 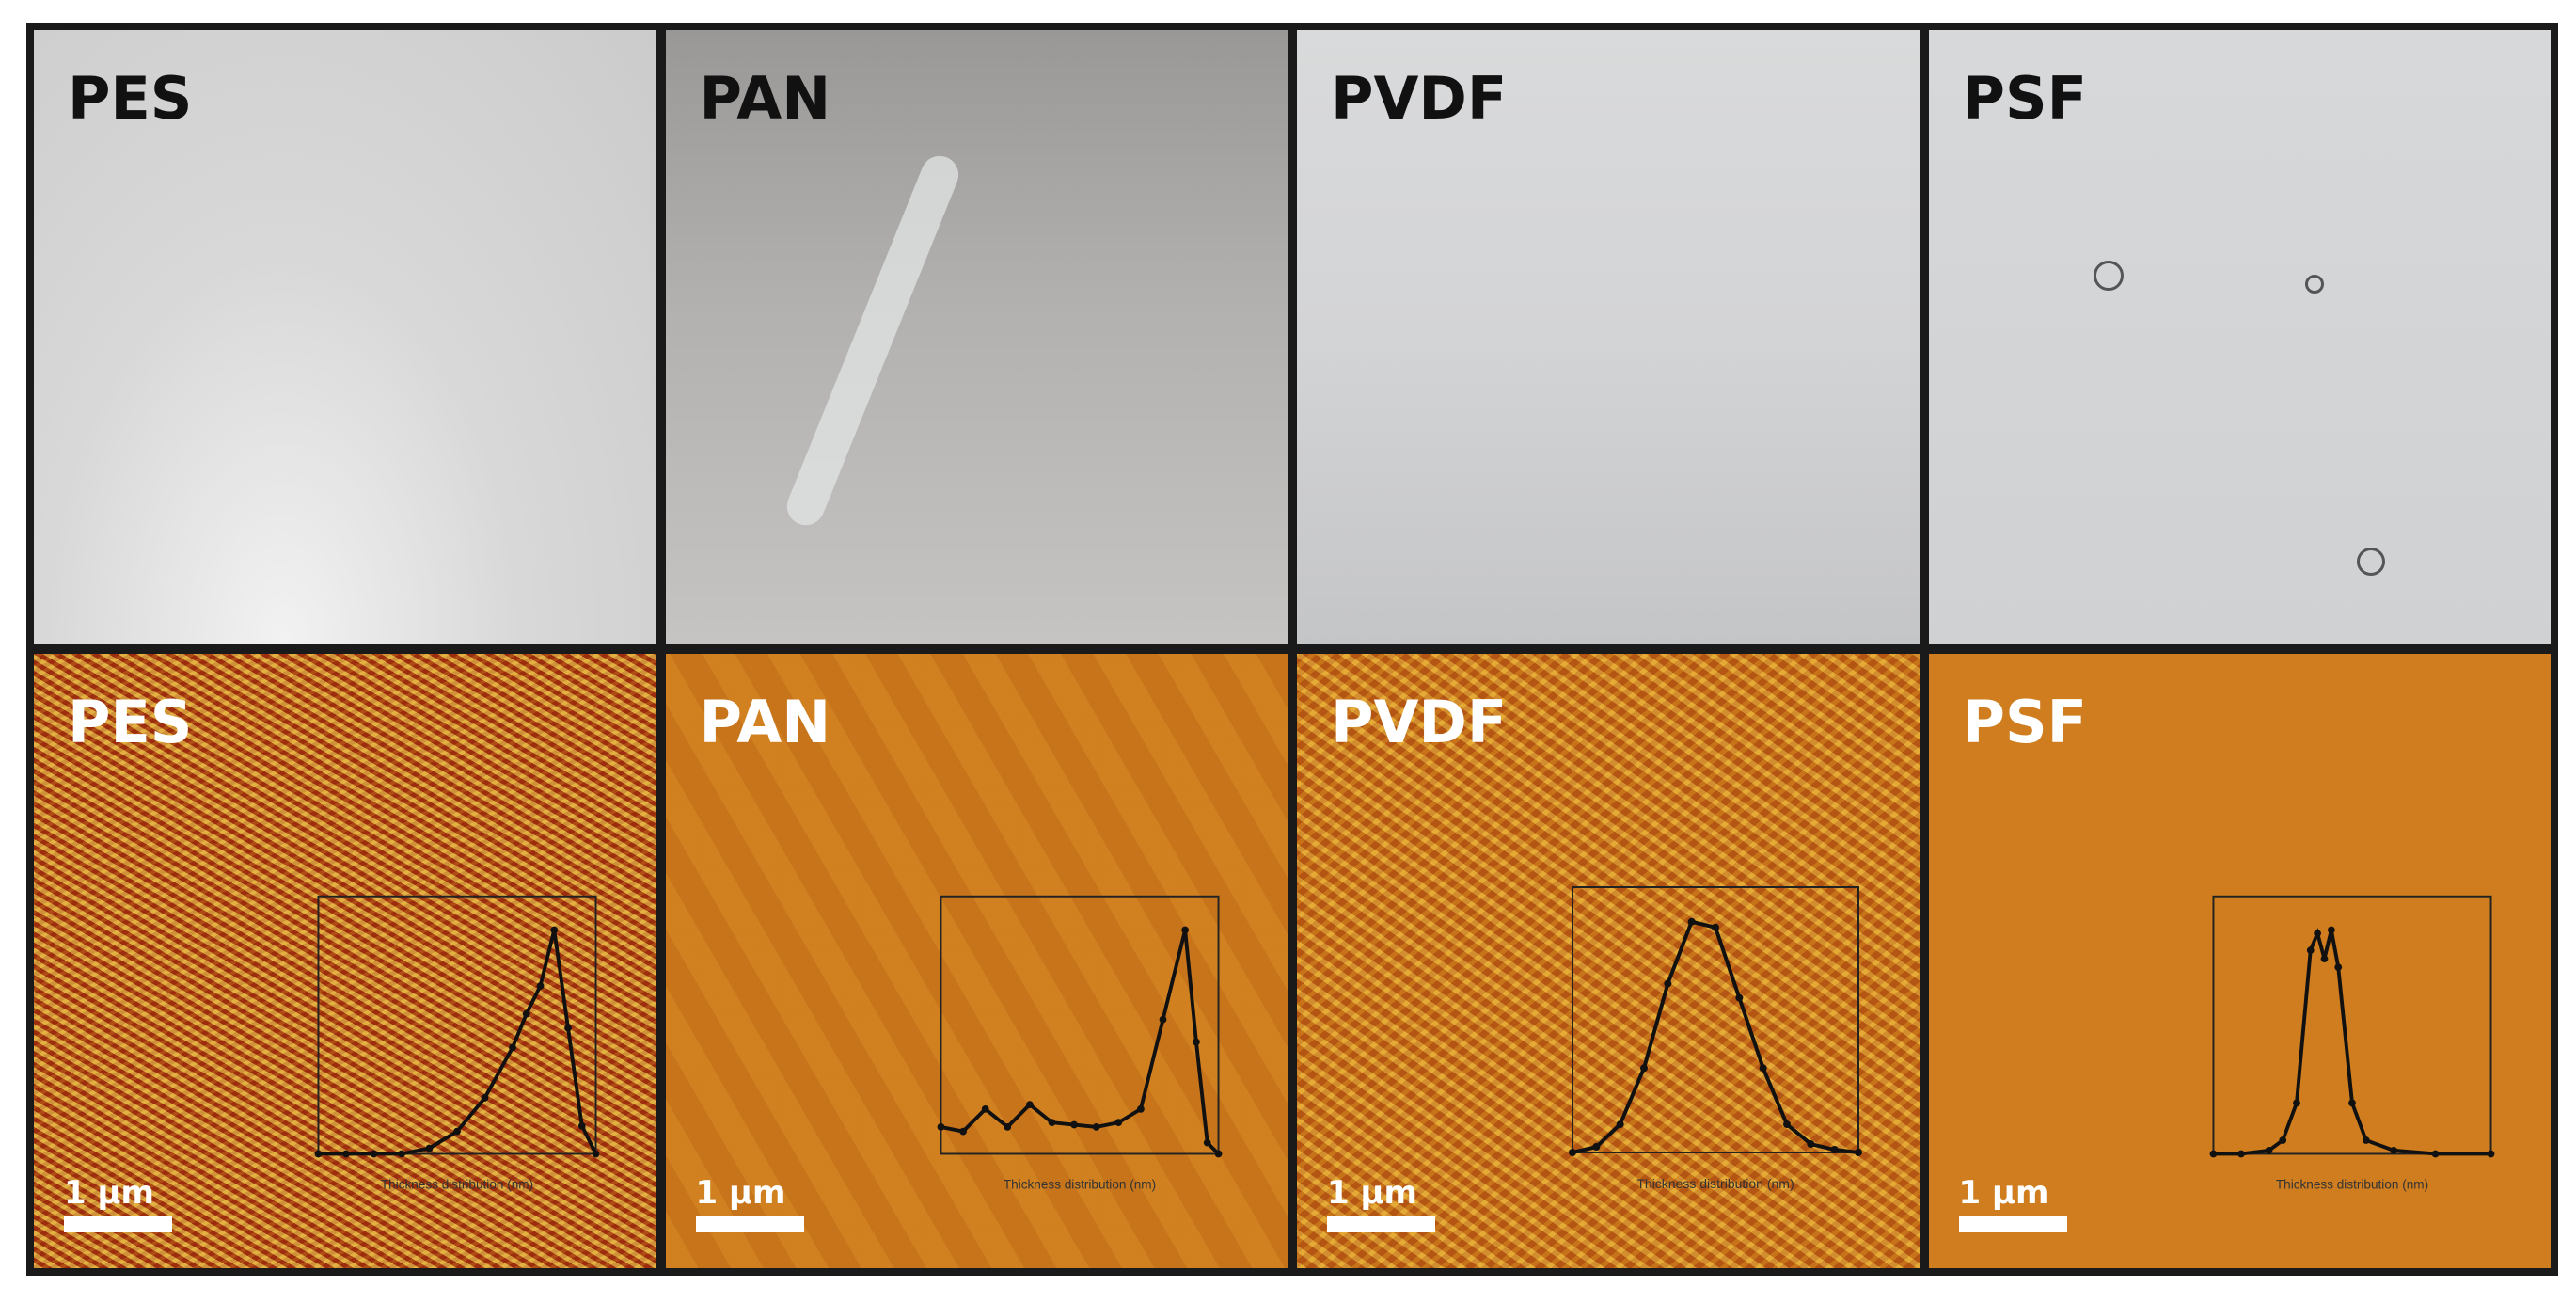 What do you see at coordinates (345, 337) in the screenshot?
I see `photo-panel-pes: PES` at bounding box center [345, 337].